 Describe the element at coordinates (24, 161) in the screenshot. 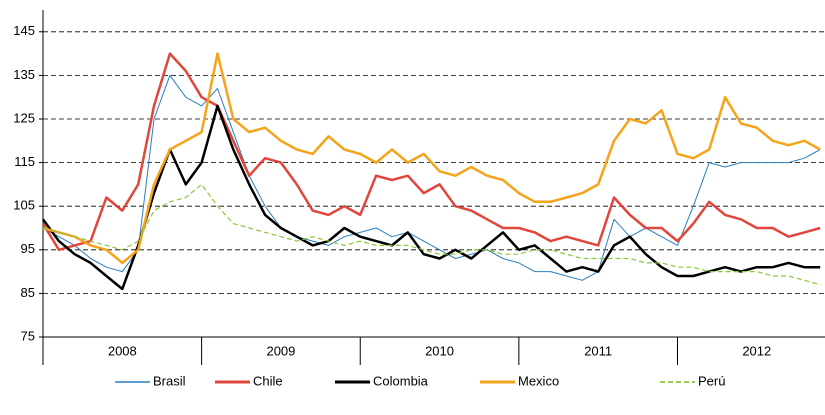

I see `y-tick-label: 115` at that location.